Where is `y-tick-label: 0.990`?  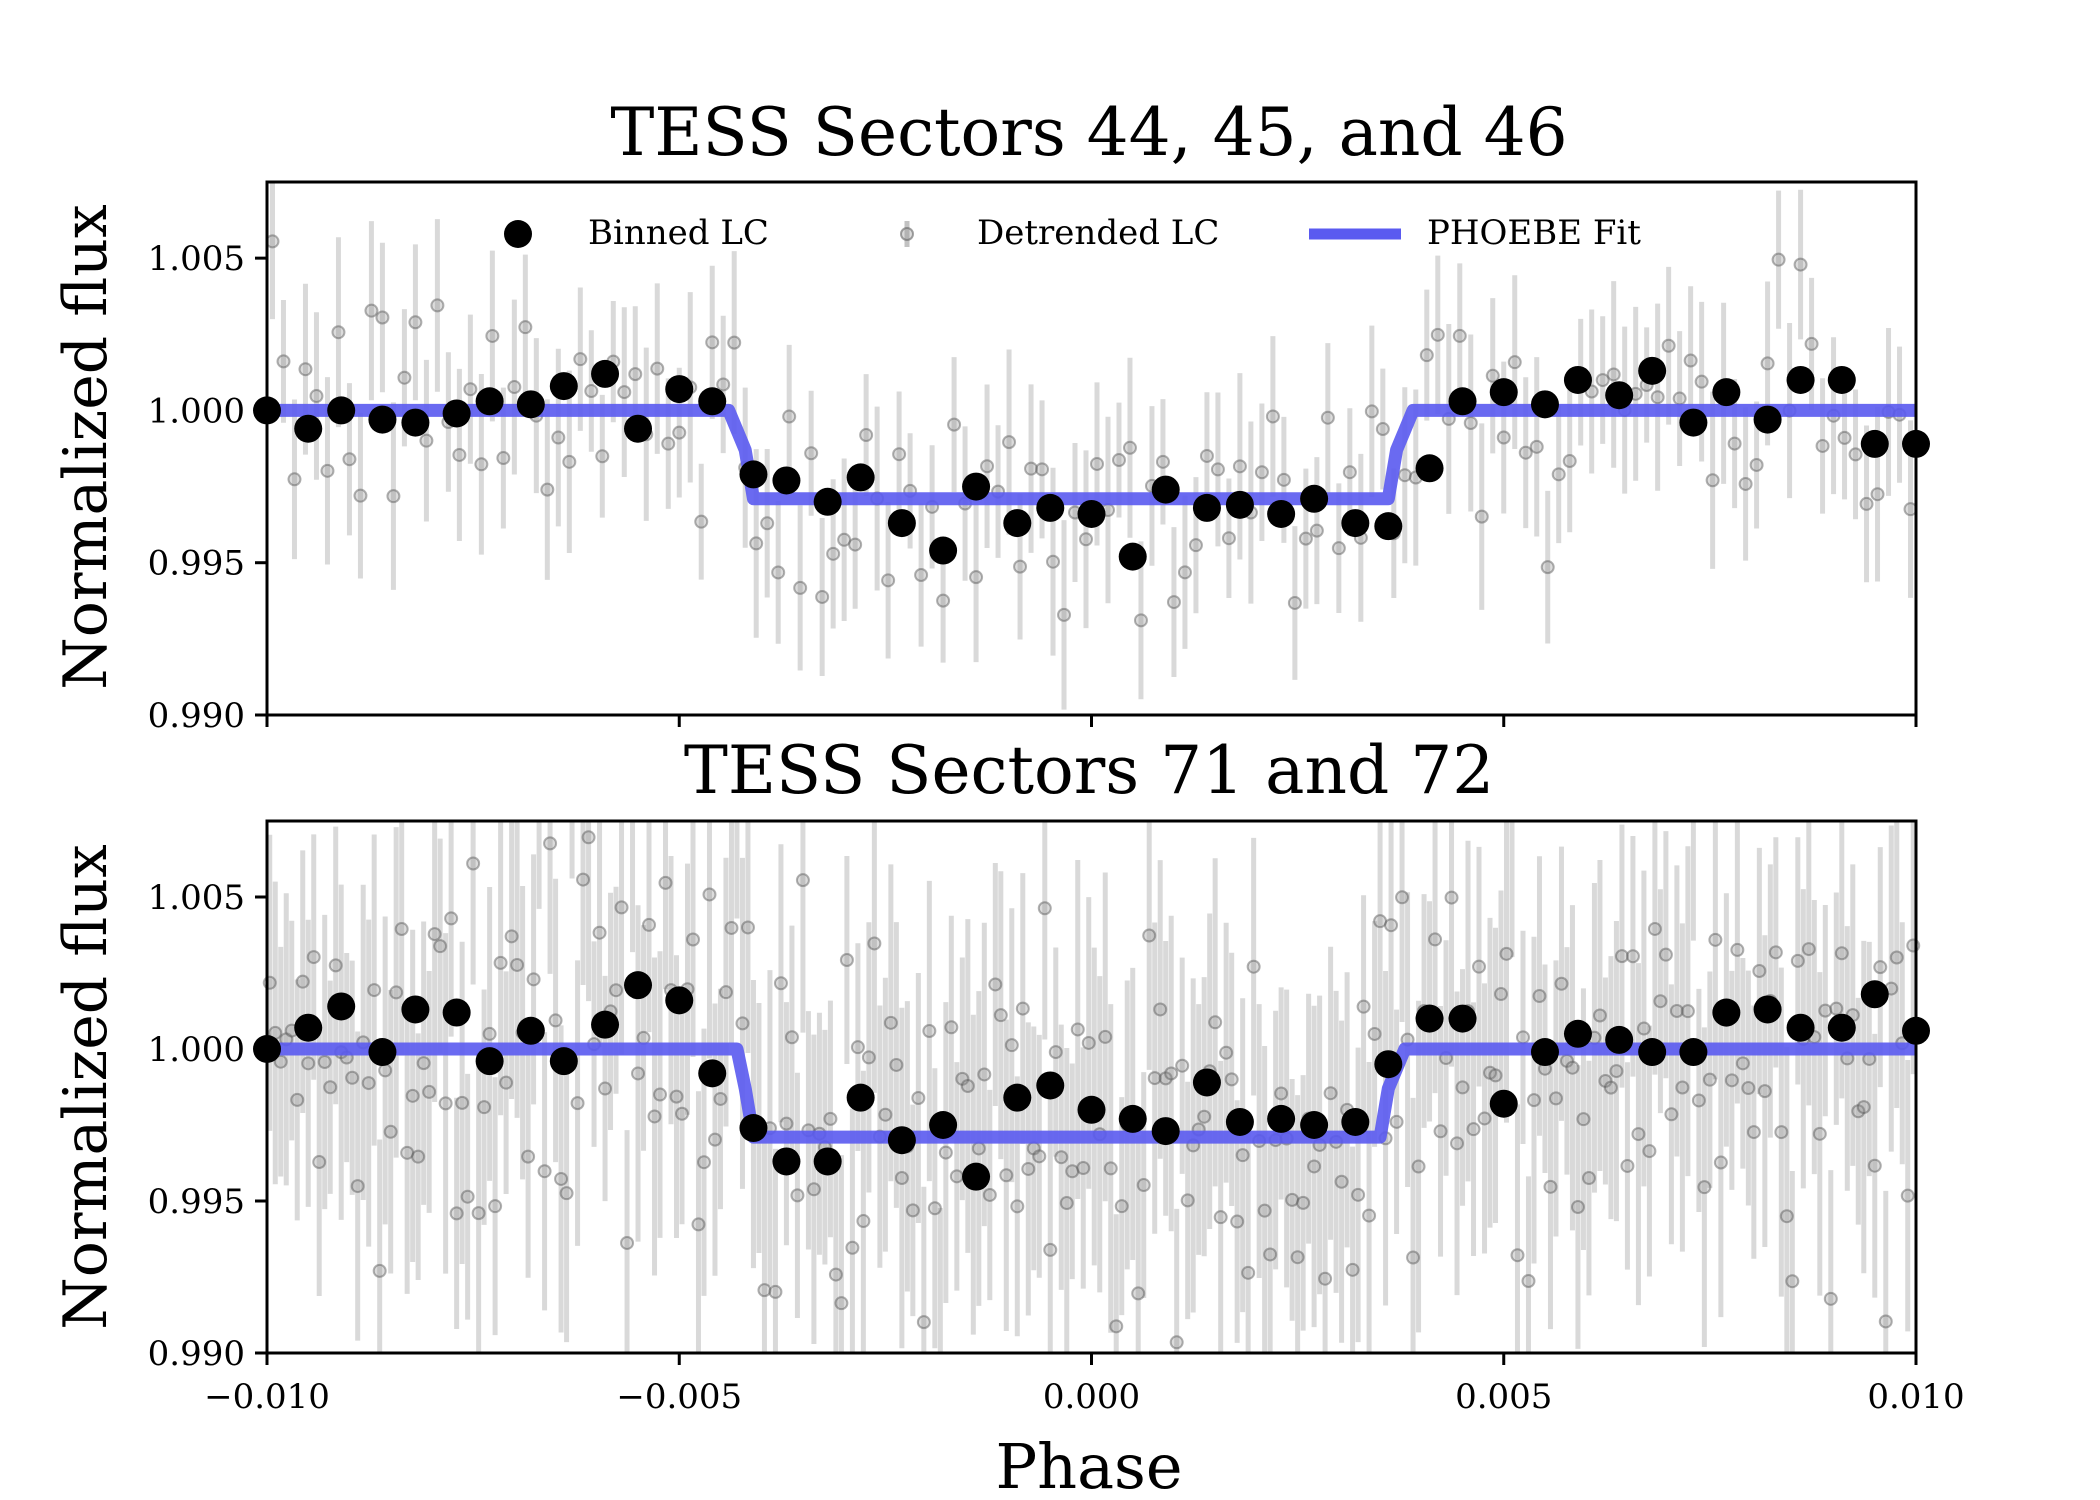
y-tick-label: 0.990 is located at coordinates (196, 1354).